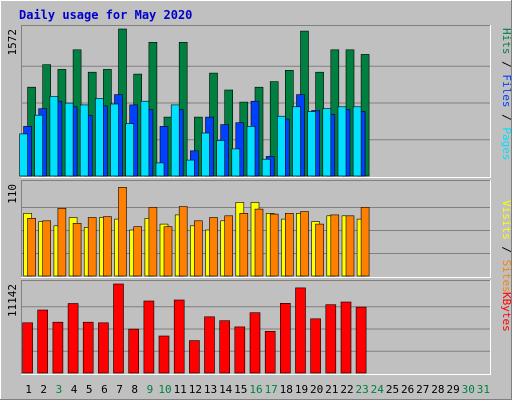 The image size is (512, 404). I want to click on legend-item-sites: Sites, so click(506, 276).